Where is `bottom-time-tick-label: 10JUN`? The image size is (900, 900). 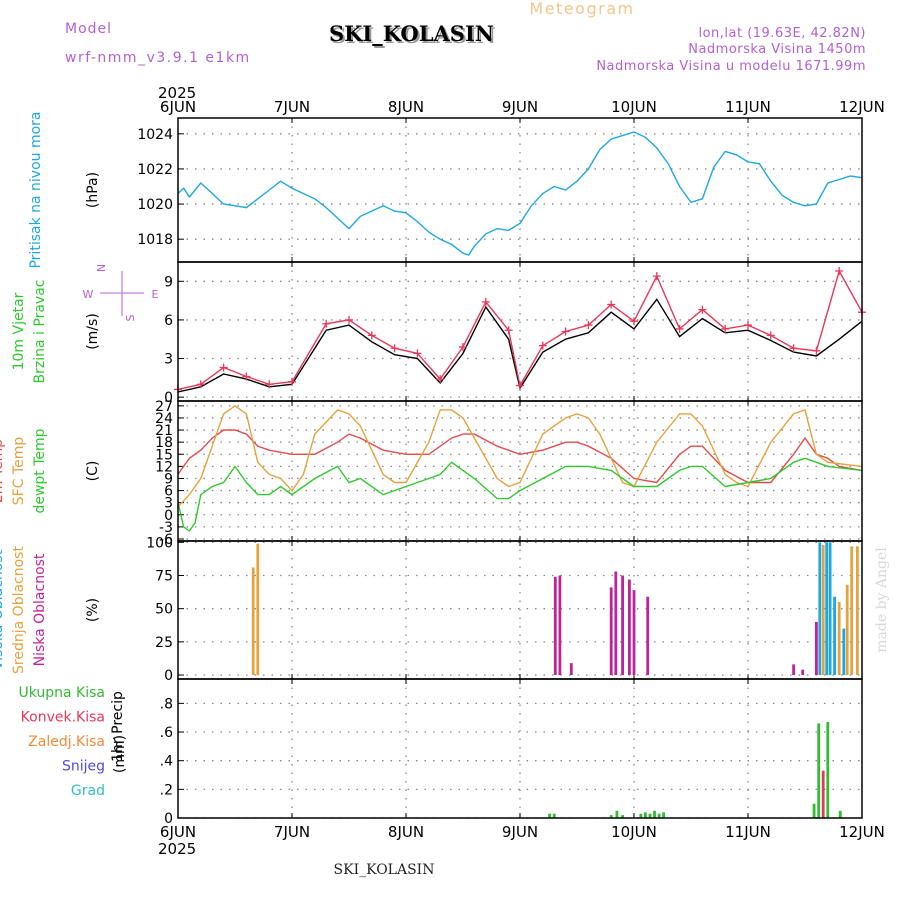 bottom-time-tick-label: 10JUN is located at coordinates (634, 832).